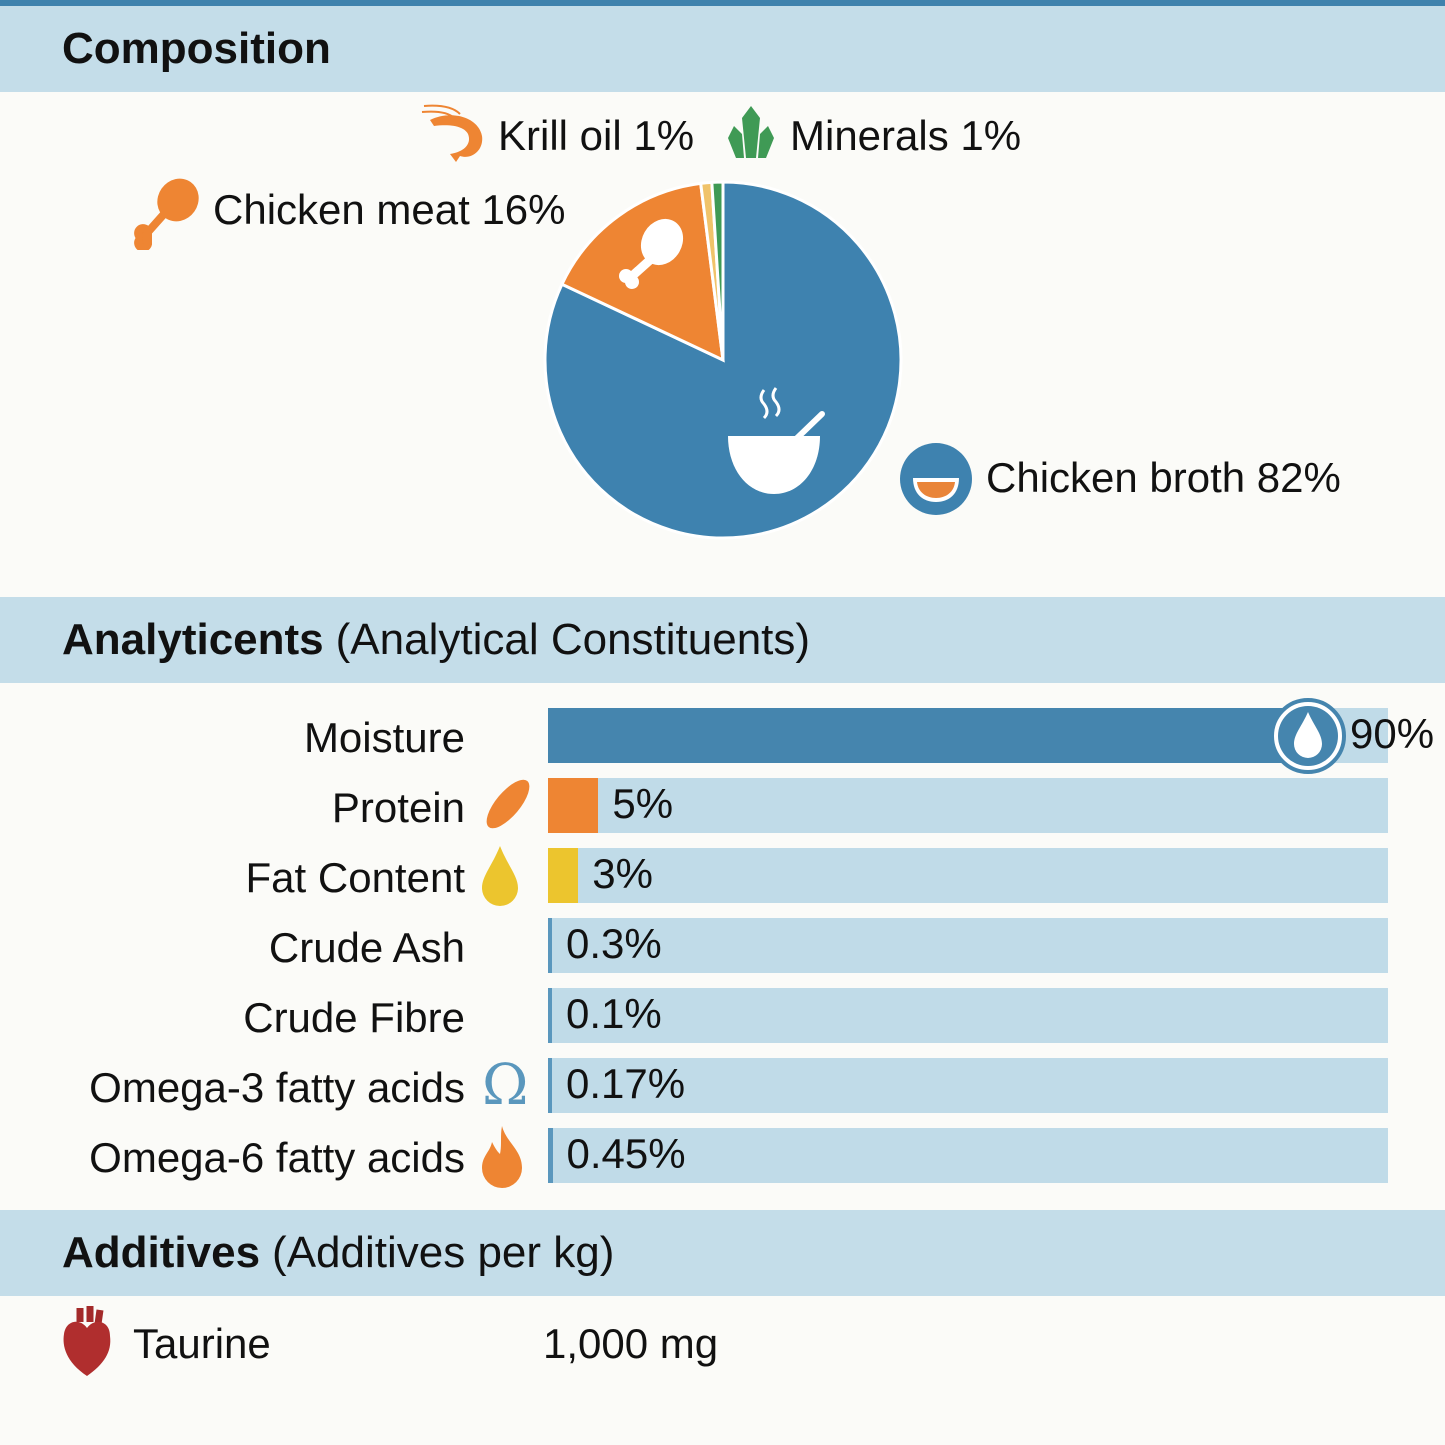 This screenshot has width=1445, height=1445. What do you see at coordinates (722, 1253) in the screenshot?
I see `additives-header: Additives (Additives per kg)` at bounding box center [722, 1253].